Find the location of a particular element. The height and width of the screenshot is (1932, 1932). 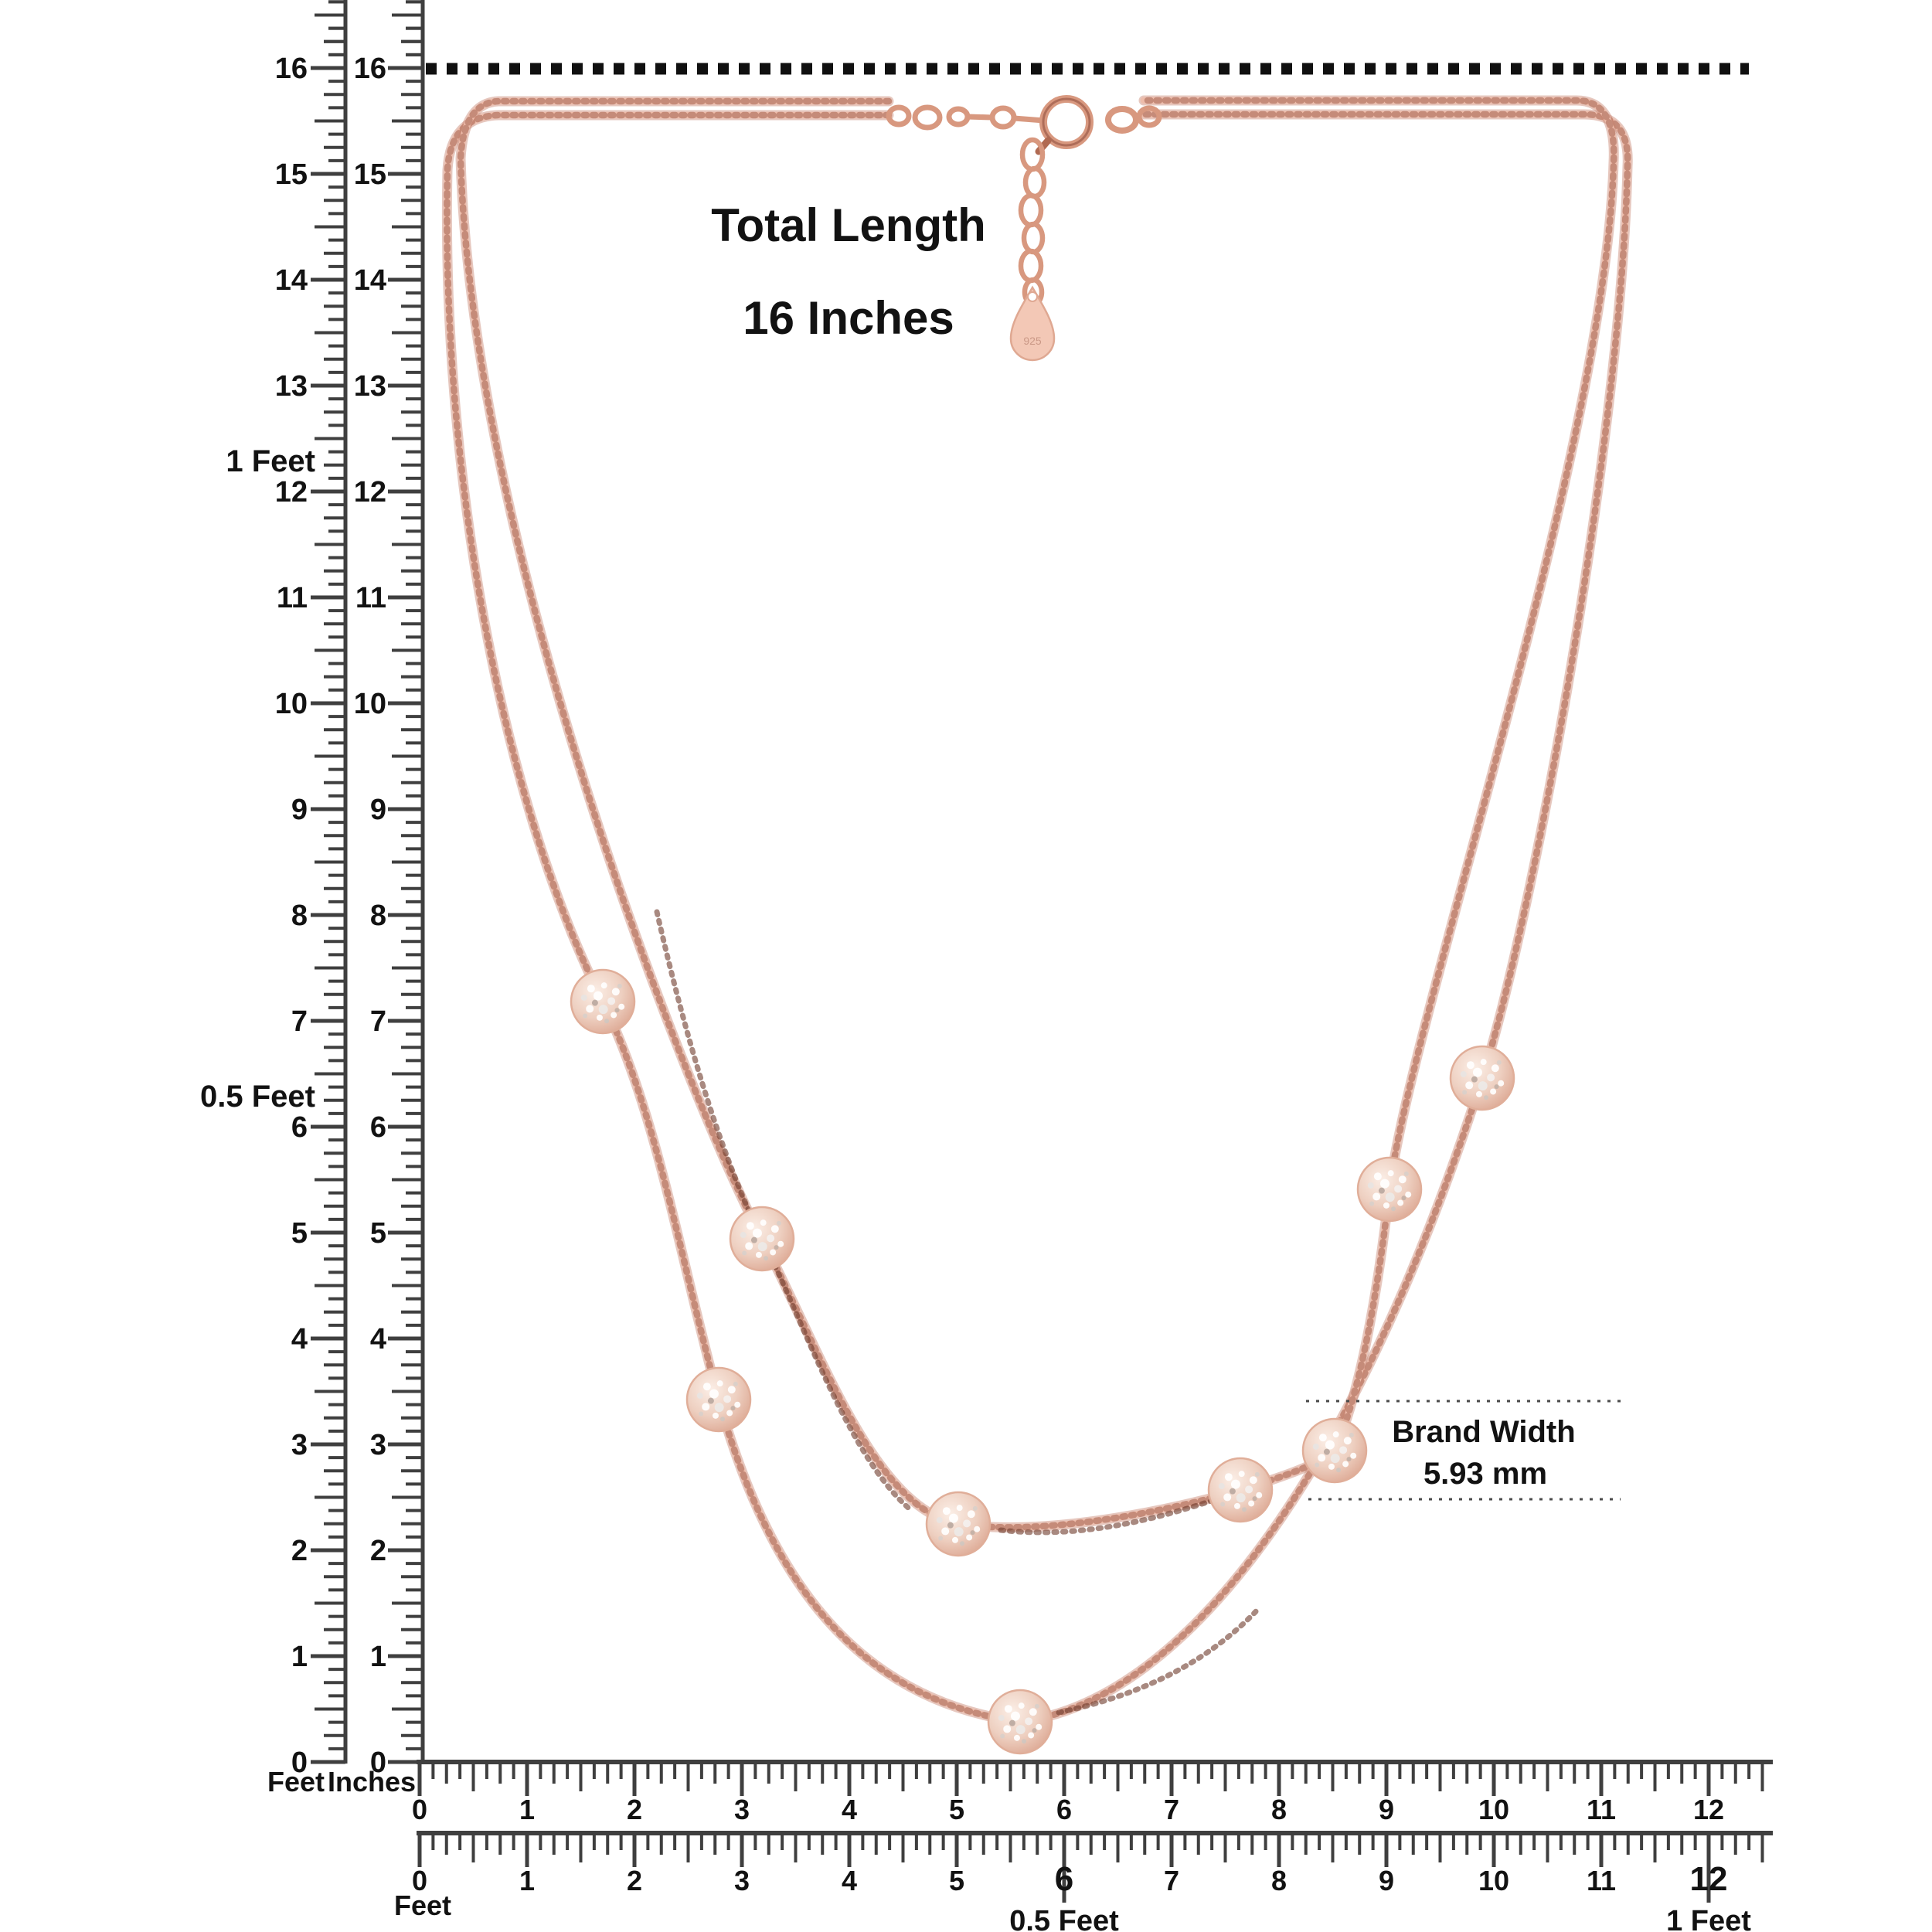

clasp-assembly is located at coordinates (1024, 125).